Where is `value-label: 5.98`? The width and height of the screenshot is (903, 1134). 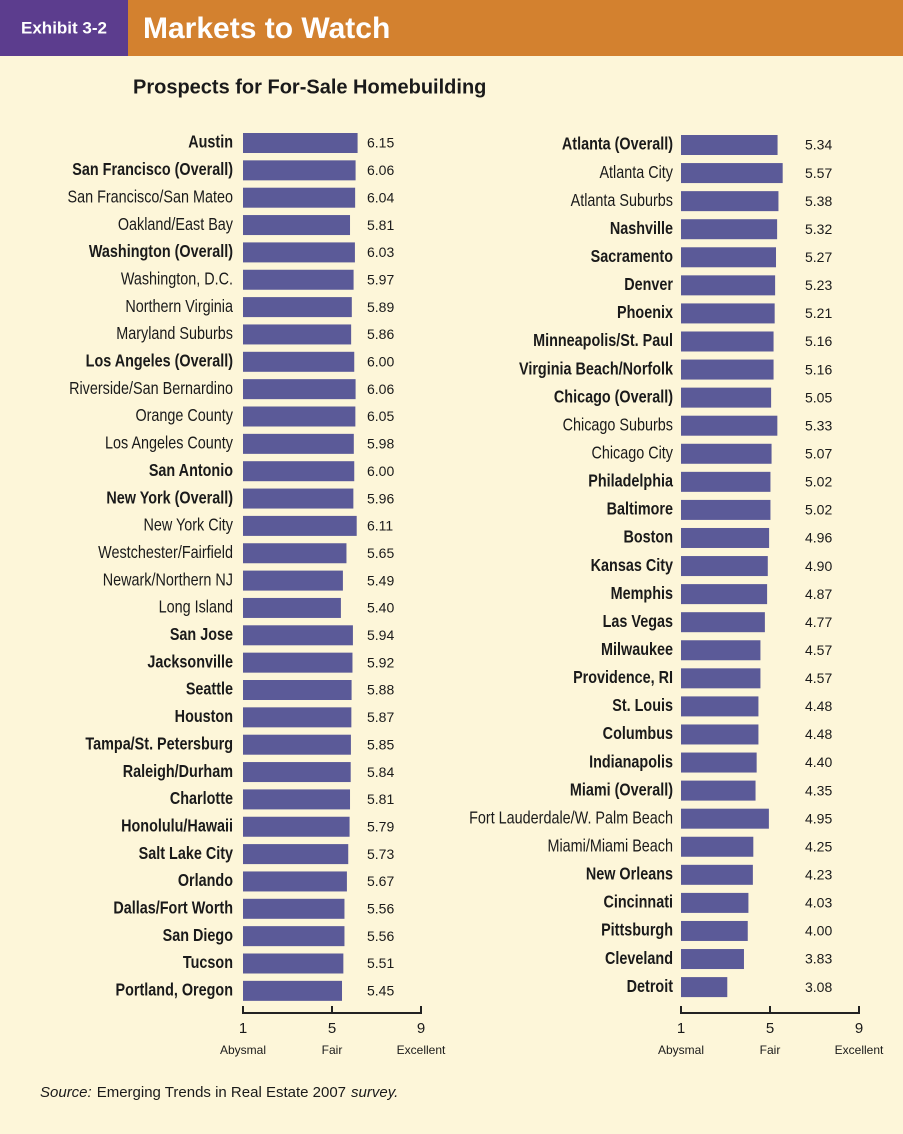
value-label: 5.98 is located at coordinates (380, 444).